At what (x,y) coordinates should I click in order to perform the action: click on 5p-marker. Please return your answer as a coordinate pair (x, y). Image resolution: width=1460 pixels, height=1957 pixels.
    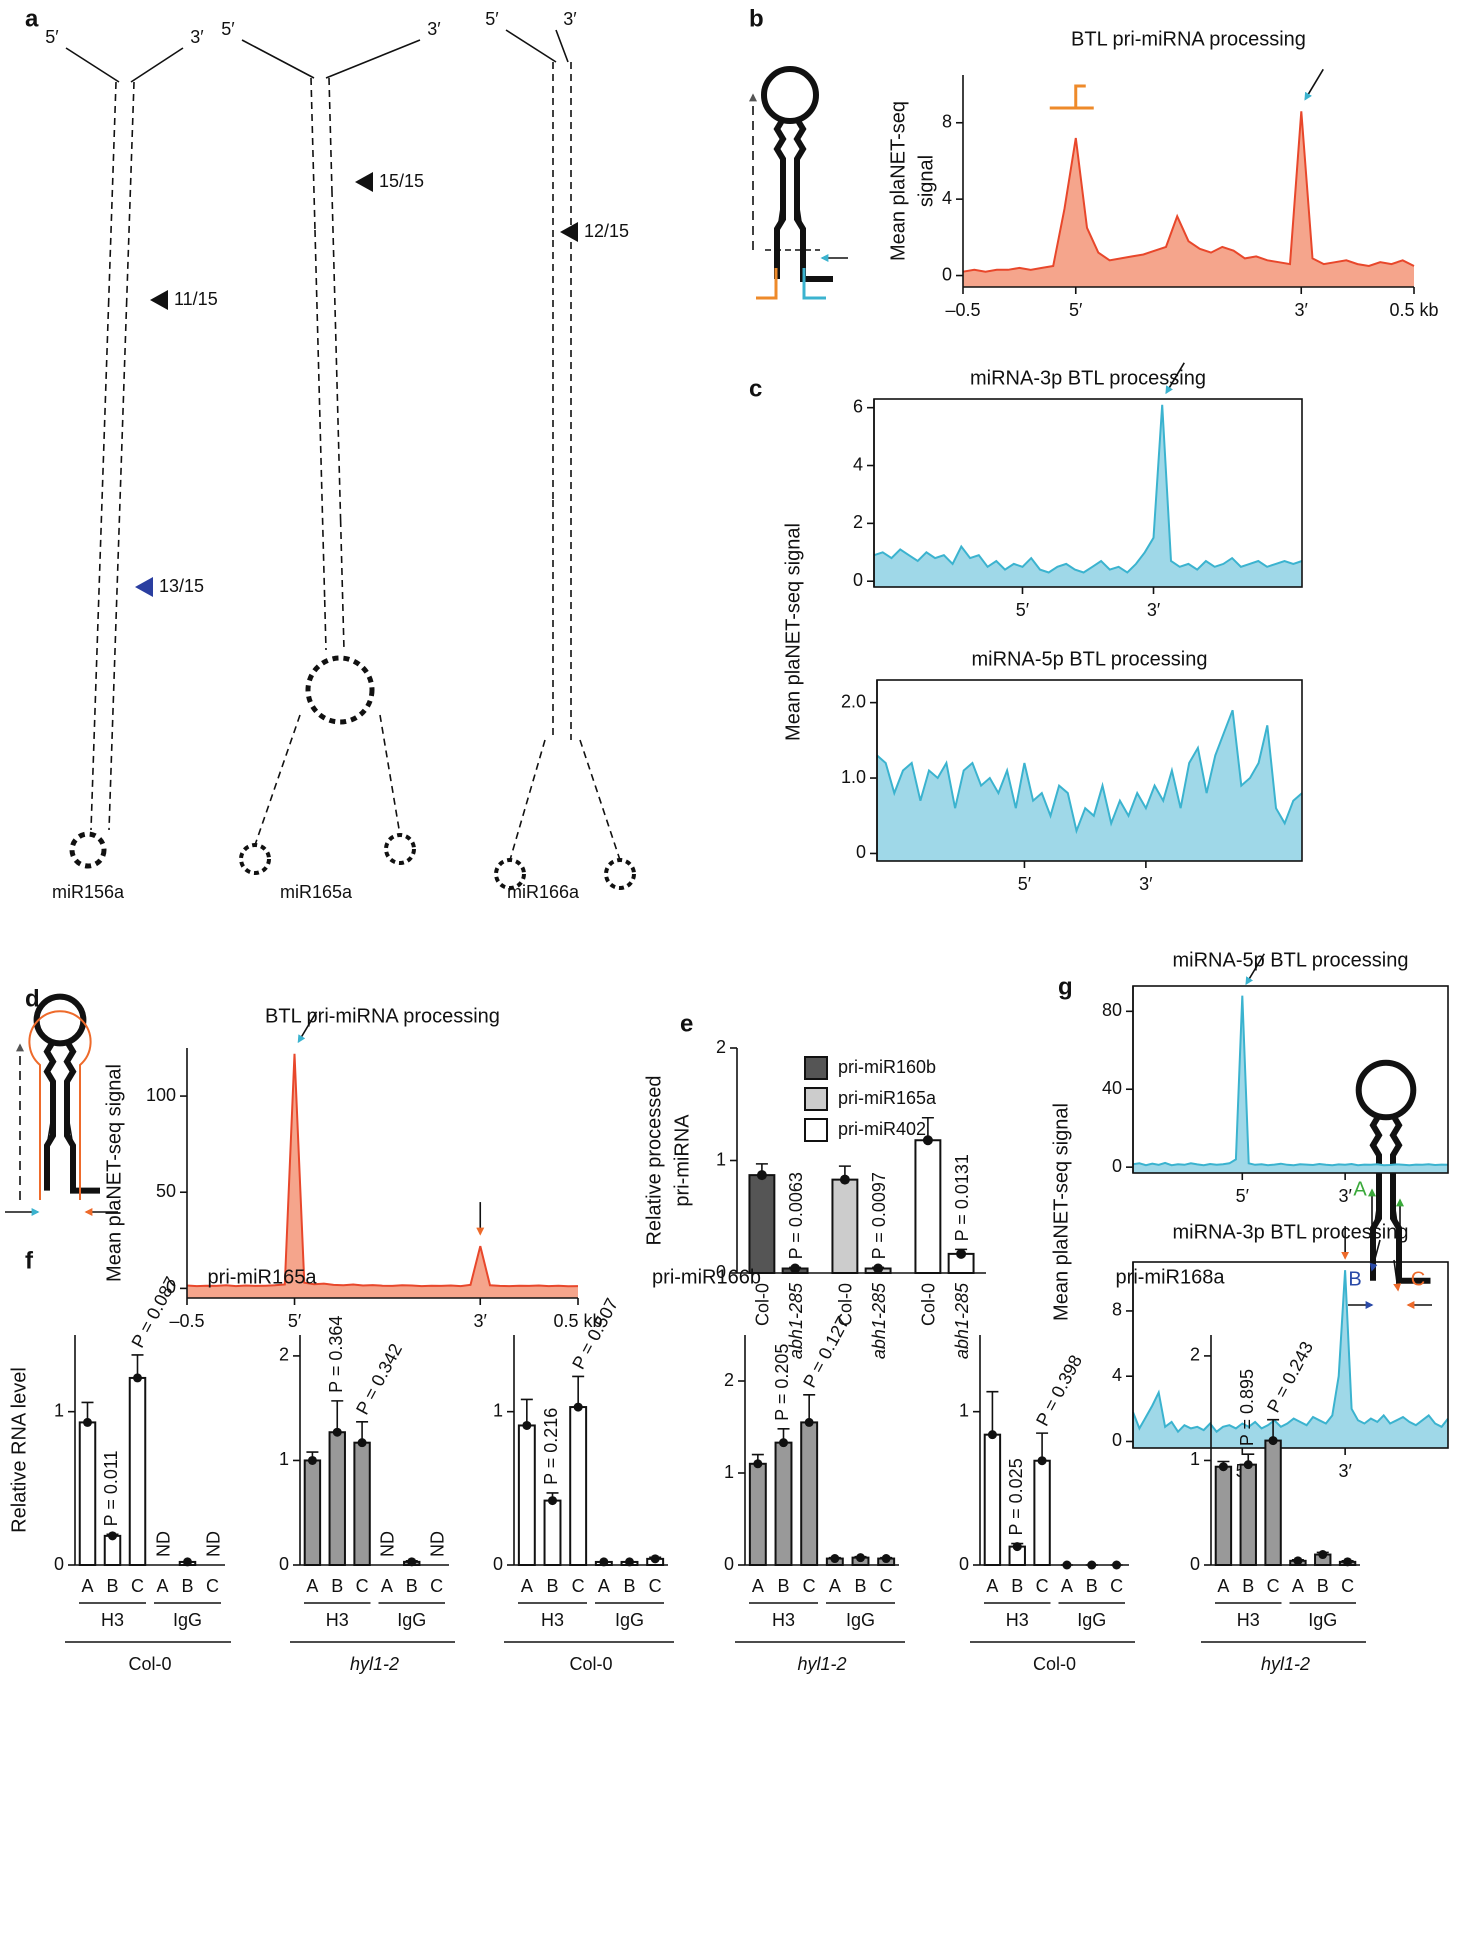
    Looking at the image, I should click on (1071, 97).